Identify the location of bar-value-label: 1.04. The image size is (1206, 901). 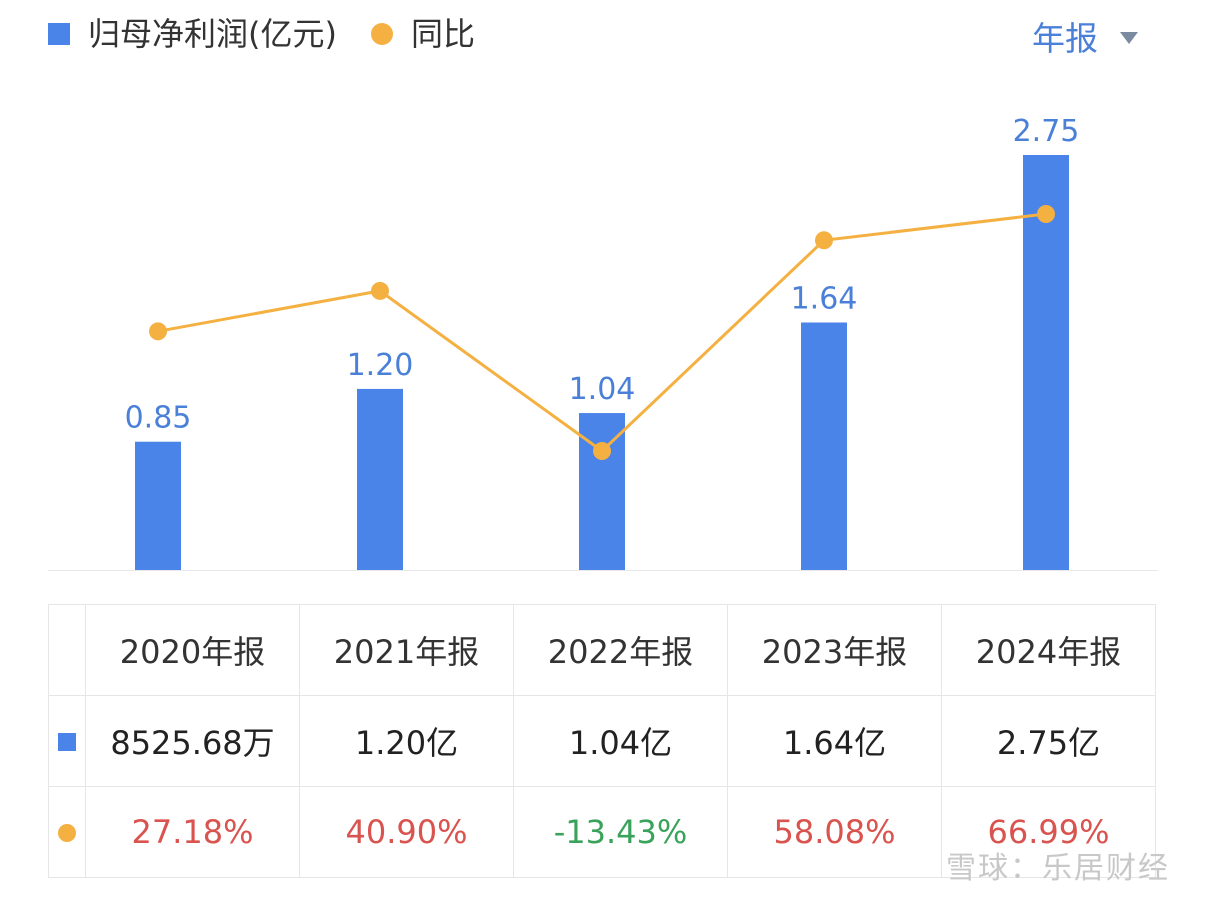
(602, 389).